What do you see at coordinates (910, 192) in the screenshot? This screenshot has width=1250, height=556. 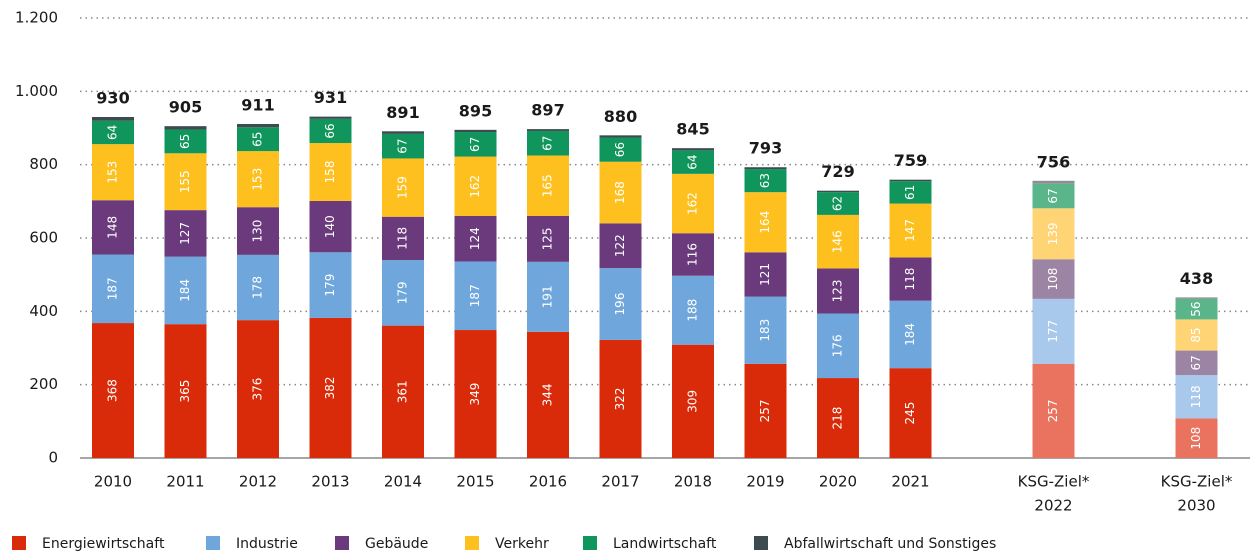 I see `value-label: 61` at bounding box center [910, 192].